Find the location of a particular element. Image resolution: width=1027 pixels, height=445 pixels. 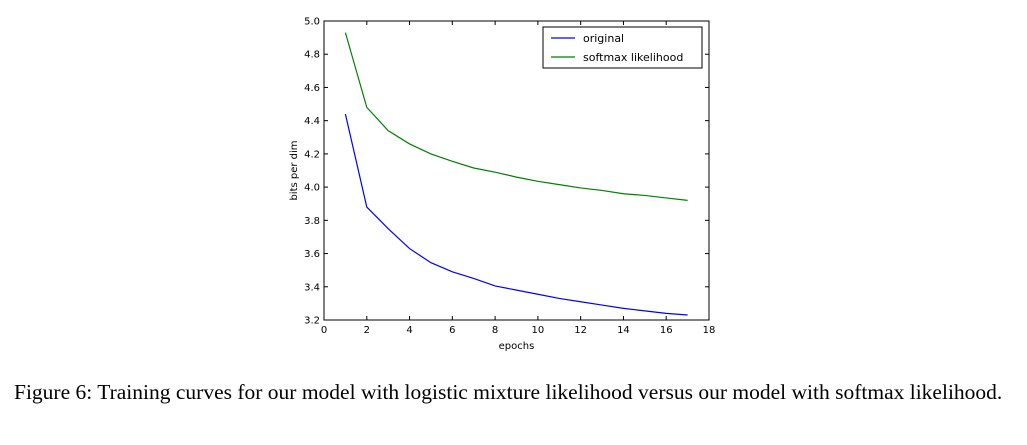

y-tick-label: 4.6 is located at coordinates (312, 88).